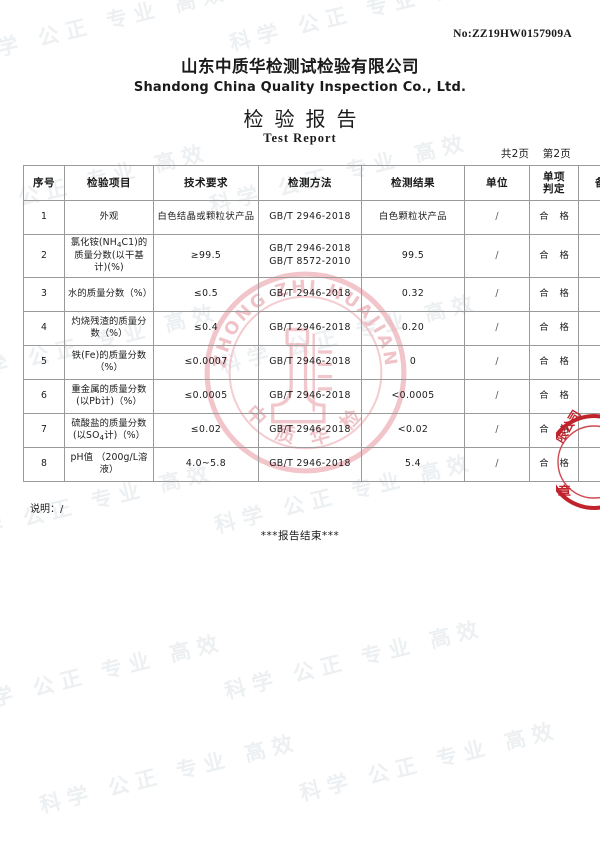 Image resolution: width=600 pixels, height=848 pixels. What do you see at coordinates (556, 154) in the screenshot?
I see `page-current: 第2页` at bounding box center [556, 154].